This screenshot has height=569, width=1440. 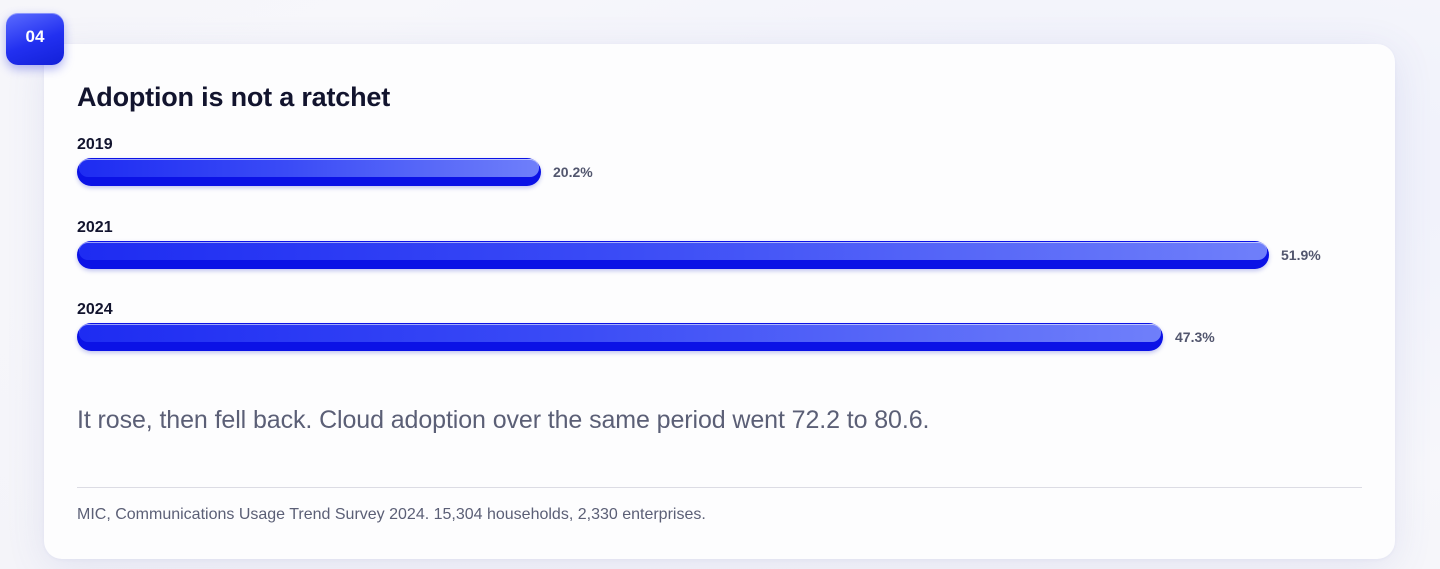 What do you see at coordinates (573, 172) in the screenshot?
I see `bar-value-label: 20.2%` at bounding box center [573, 172].